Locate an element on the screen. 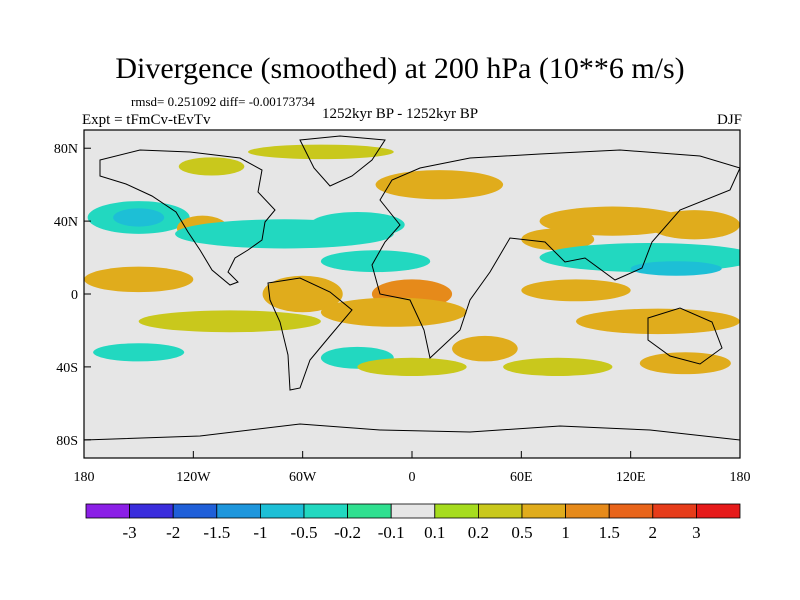  colorbar-label-6: -0.1 is located at coordinates (391, 532).